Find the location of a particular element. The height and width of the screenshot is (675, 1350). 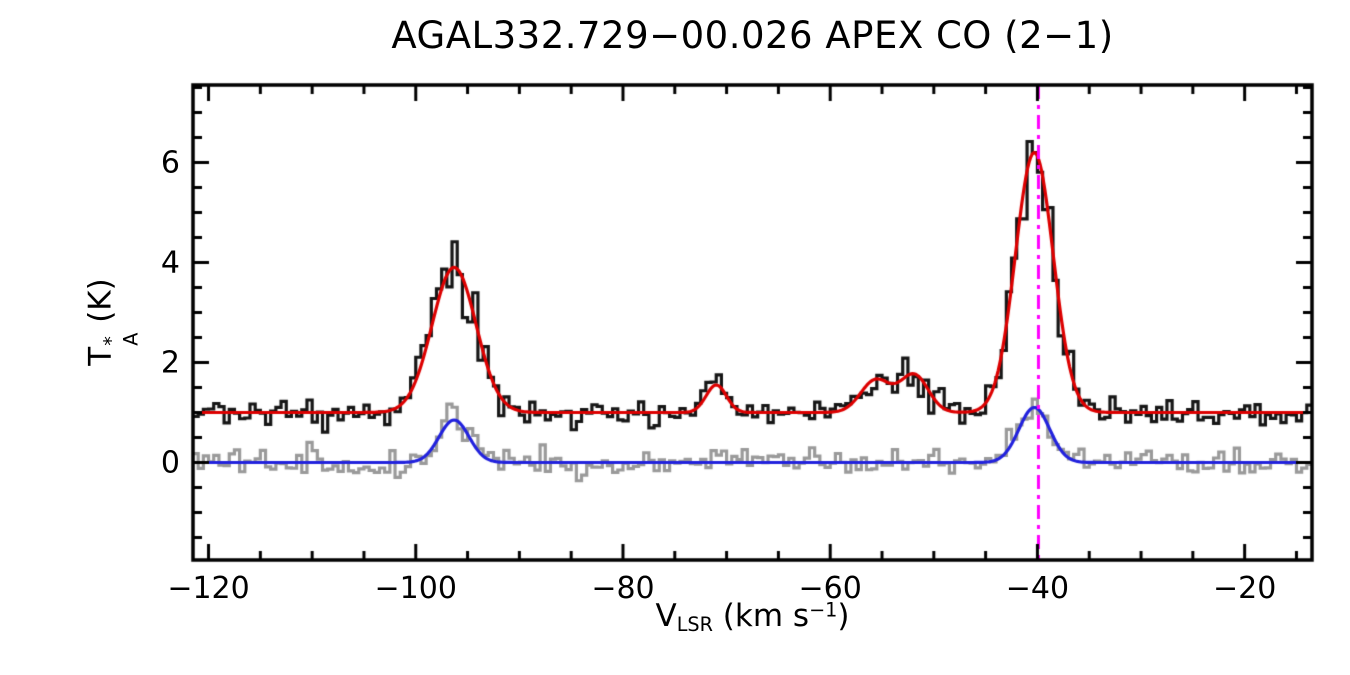

y-axis-label-sub: A is located at coordinates (131, 339).